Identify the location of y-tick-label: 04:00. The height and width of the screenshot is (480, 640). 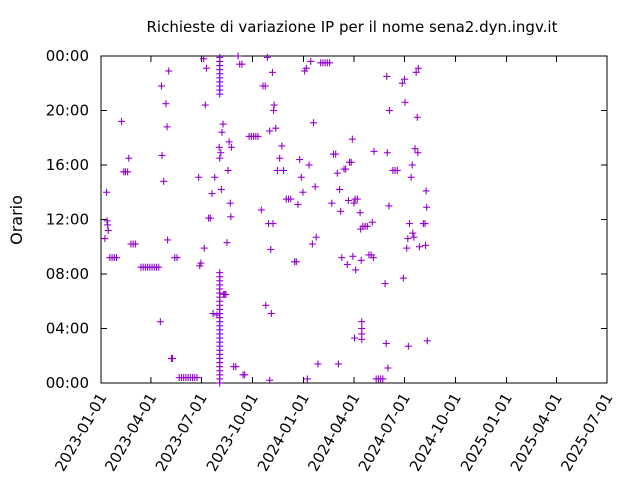
(67, 329).